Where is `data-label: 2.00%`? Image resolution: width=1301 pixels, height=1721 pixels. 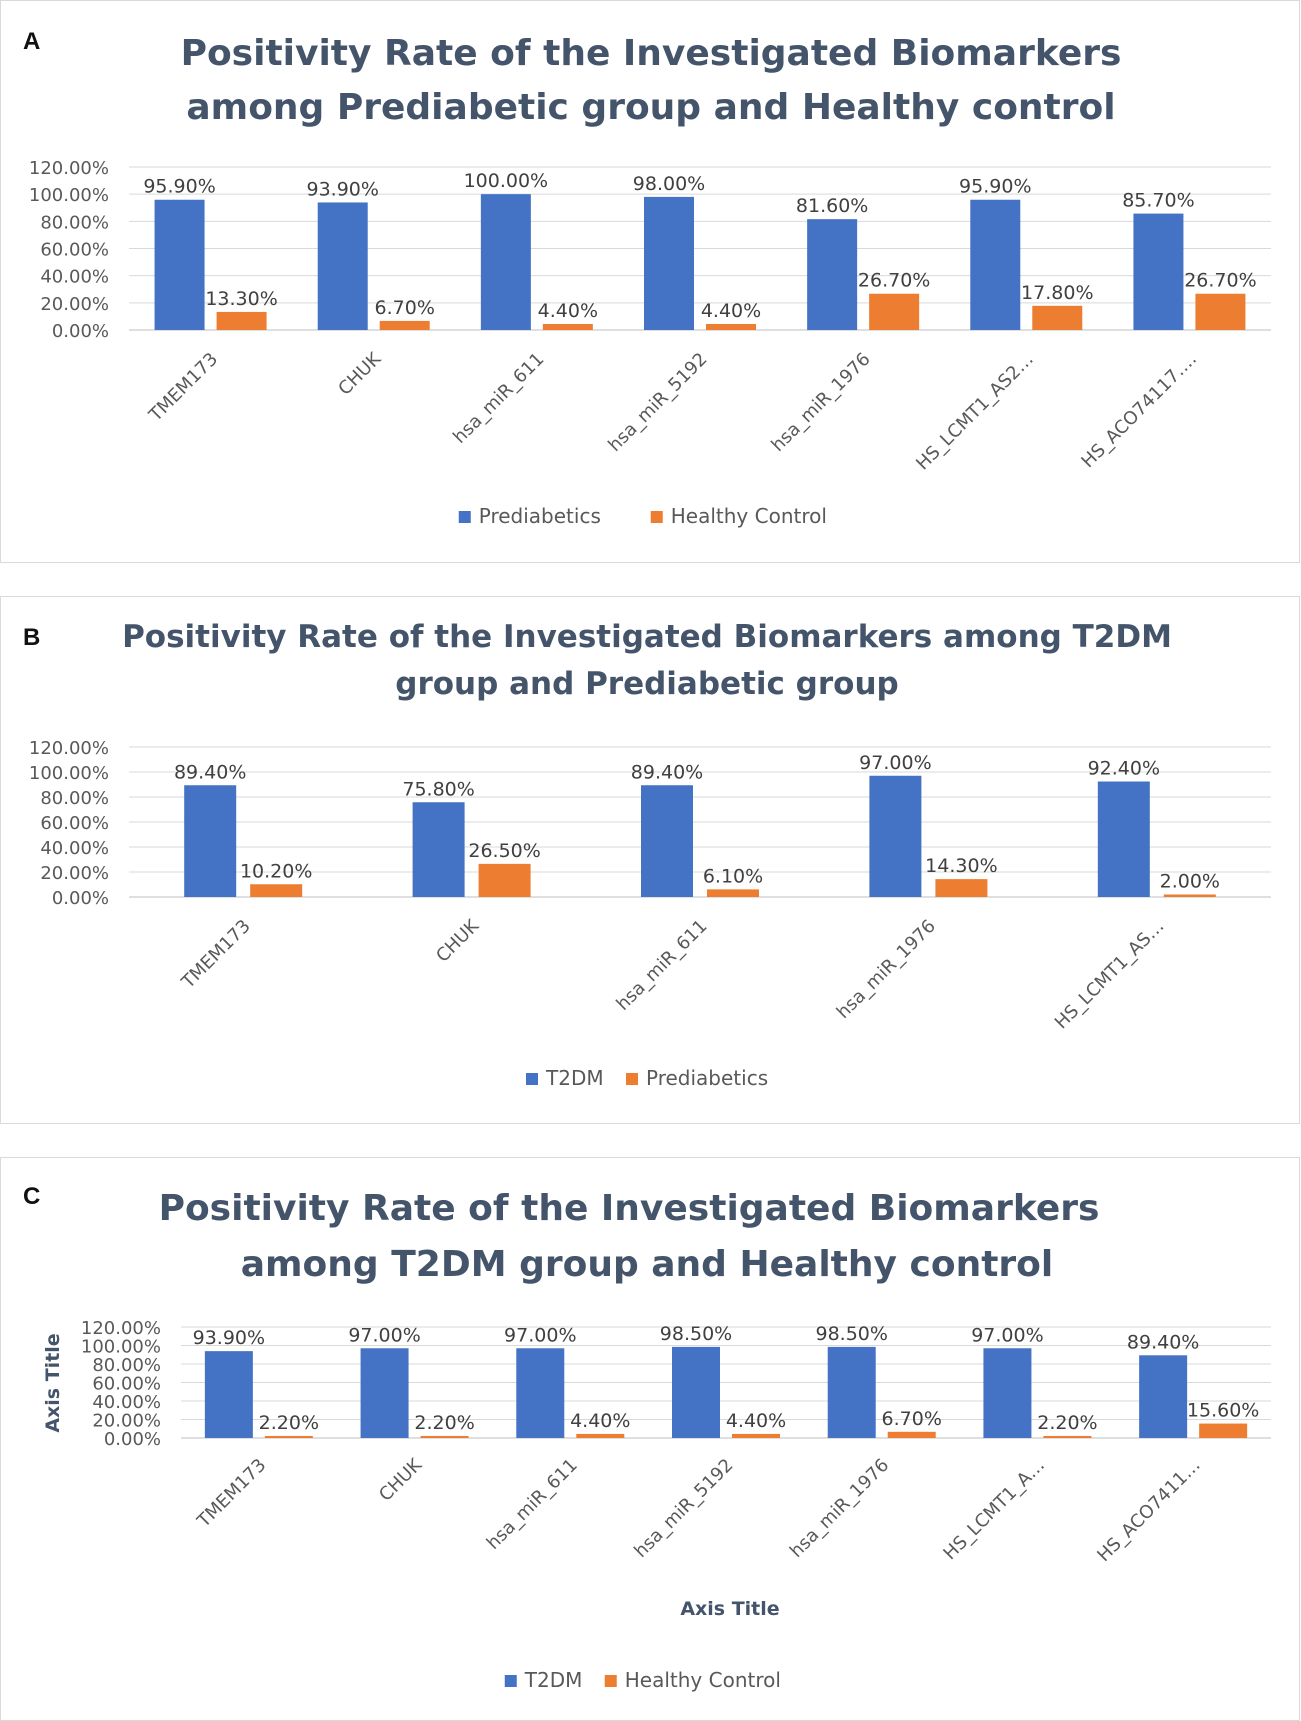
data-label: 2.00% is located at coordinates (1190, 882).